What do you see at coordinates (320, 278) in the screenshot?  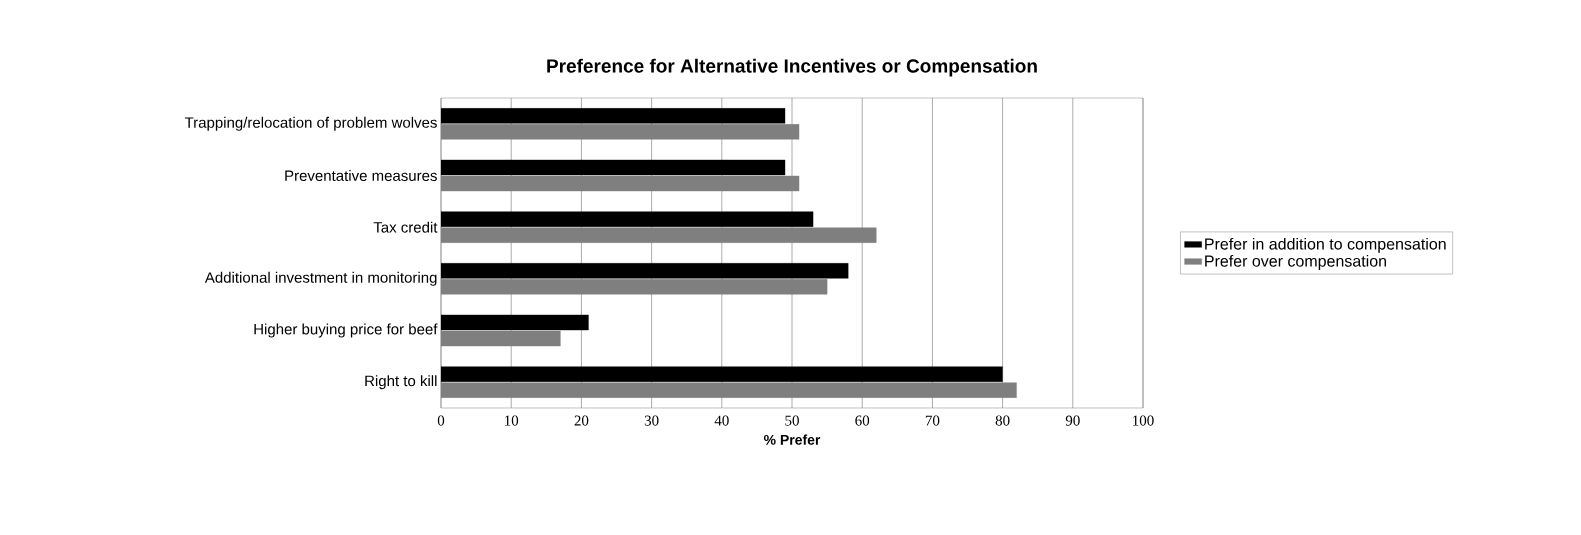 I see `y-tick-label: Additional investment in monitoring` at bounding box center [320, 278].